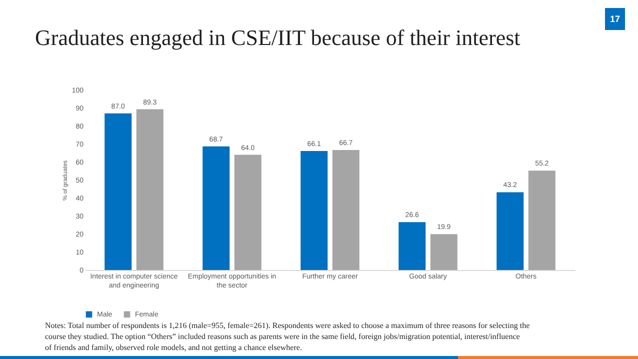  What do you see at coordinates (615, 19) in the screenshot?
I see `text: 17` at bounding box center [615, 19].